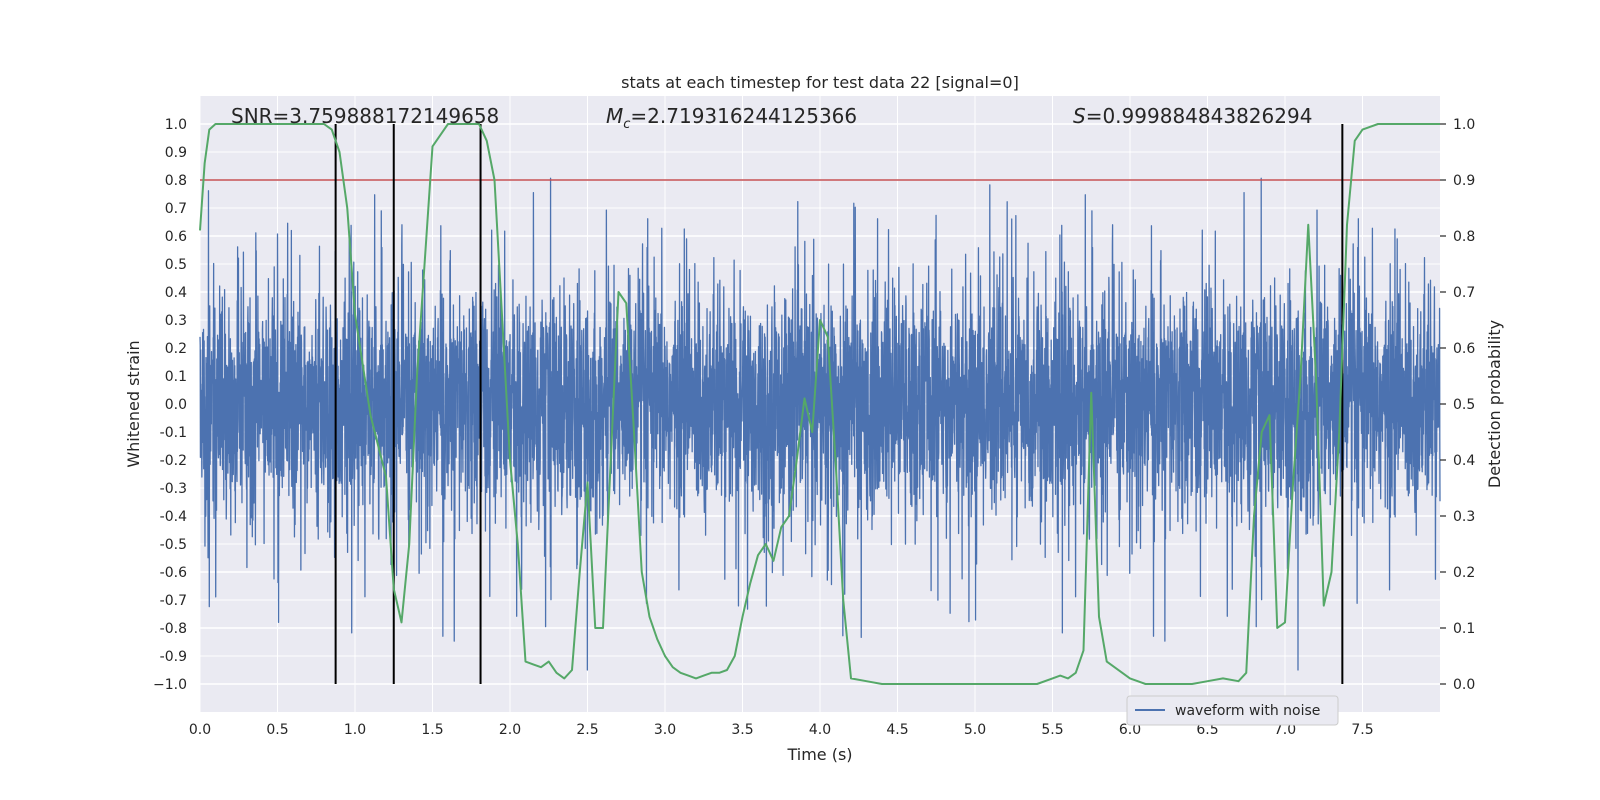  I want to click on snr-annotation: SNR=3.759888172149658, so click(365, 116).